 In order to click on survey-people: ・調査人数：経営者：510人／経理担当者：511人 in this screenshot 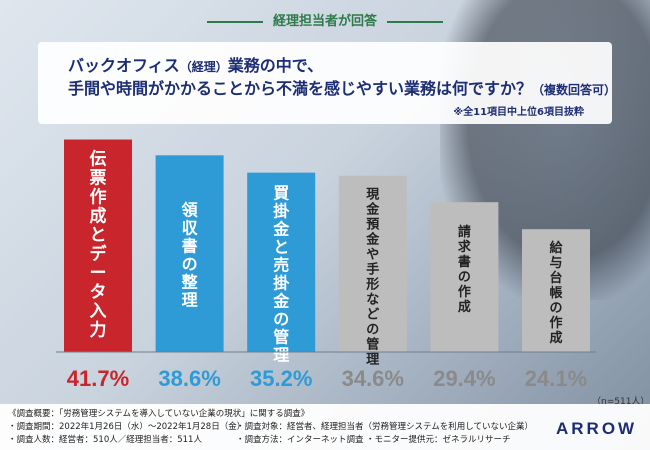, I will do `click(105, 440)`.